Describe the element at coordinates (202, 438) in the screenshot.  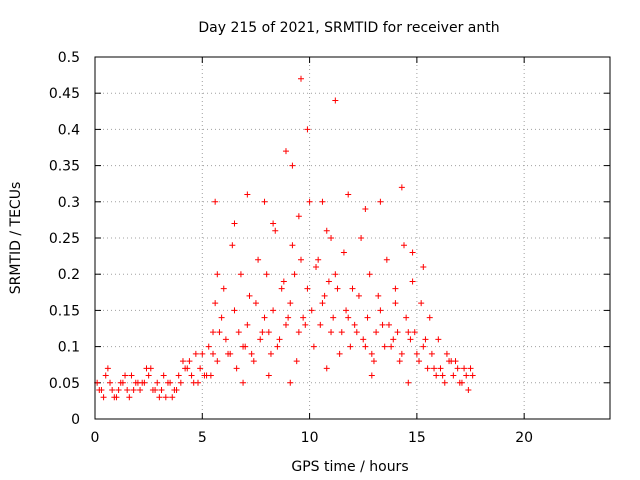
I see `x-tick-label: 5` at that location.